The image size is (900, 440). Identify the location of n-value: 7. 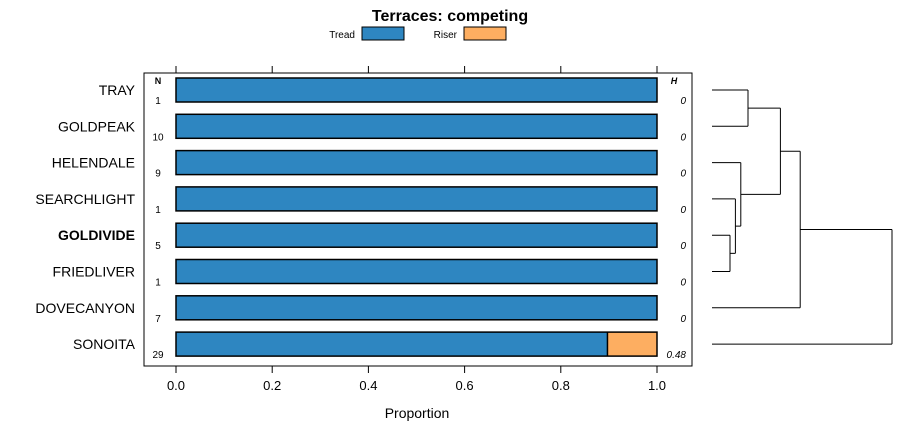
(158, 319).